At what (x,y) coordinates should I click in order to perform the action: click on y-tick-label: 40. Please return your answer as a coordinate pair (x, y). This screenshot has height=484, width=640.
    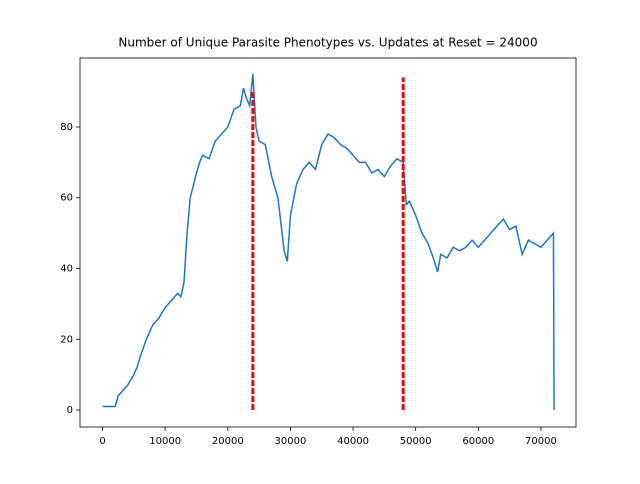
    Looking at the image, I should click on (66, 269).